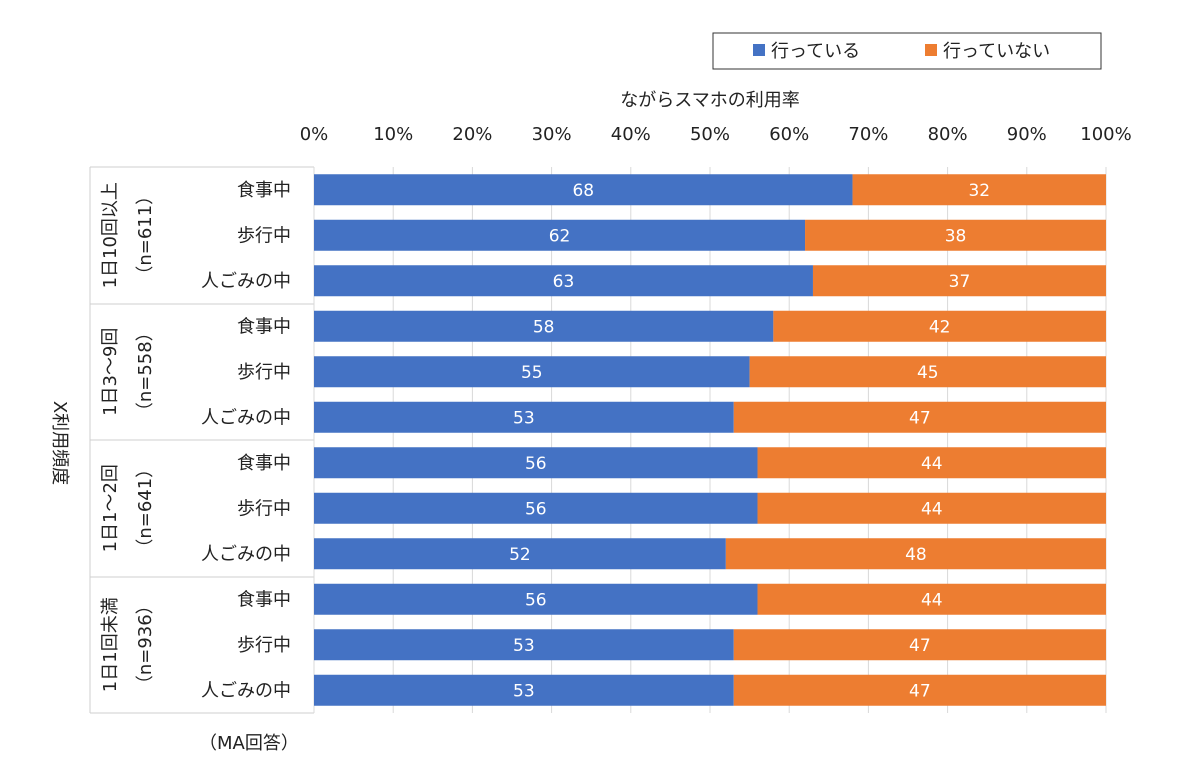 The height and width of the screenshot is (759, 1200). What do you see at coordinates (145, 508) in the screenshot?
I see `group-n-label: （n=641）` at bounding box center [145, 508].